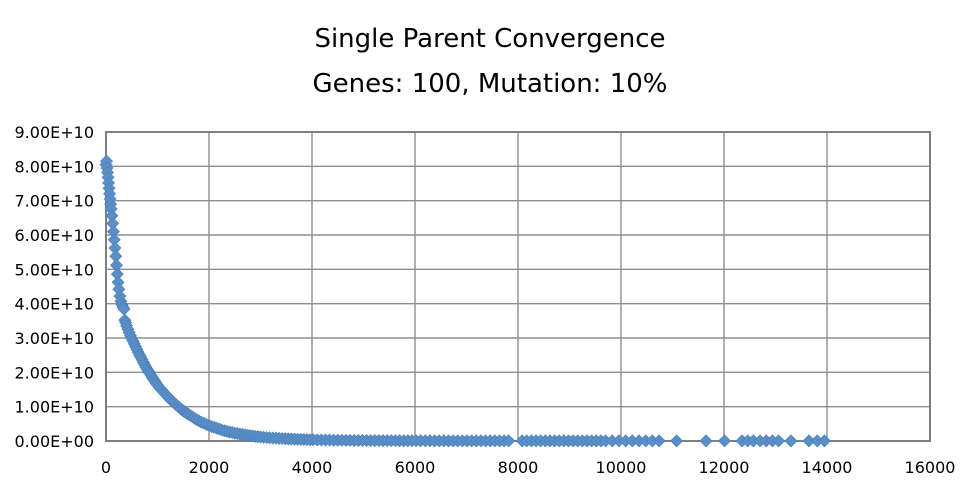  Describe the element at coordinates (490, 39) in the screenshot. I see `chart-title-line1: Single Parent Convergence` at that location.